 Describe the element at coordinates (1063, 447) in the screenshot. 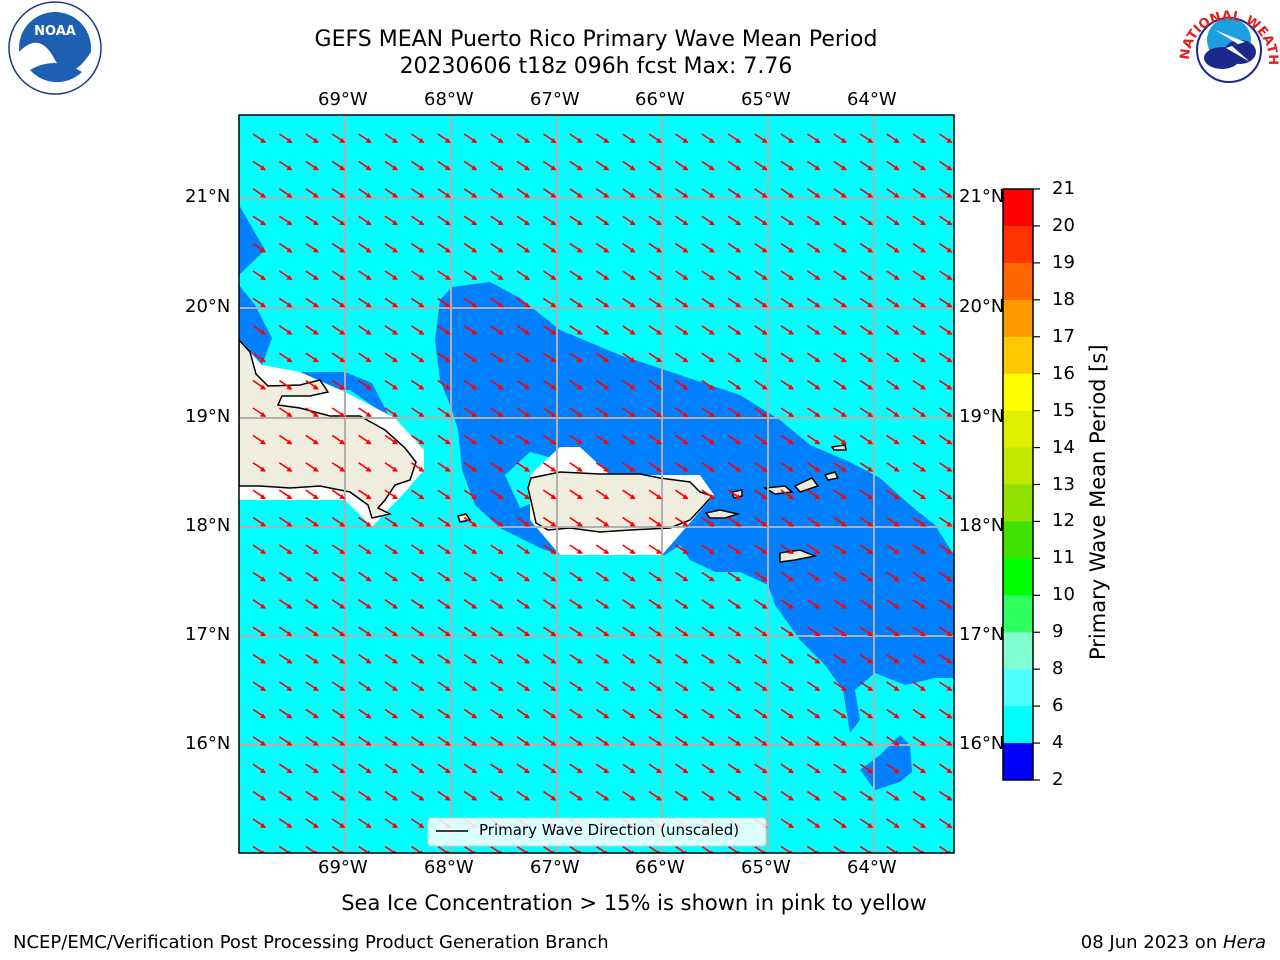

I see `colorbar-tick-label: 14` at that location.